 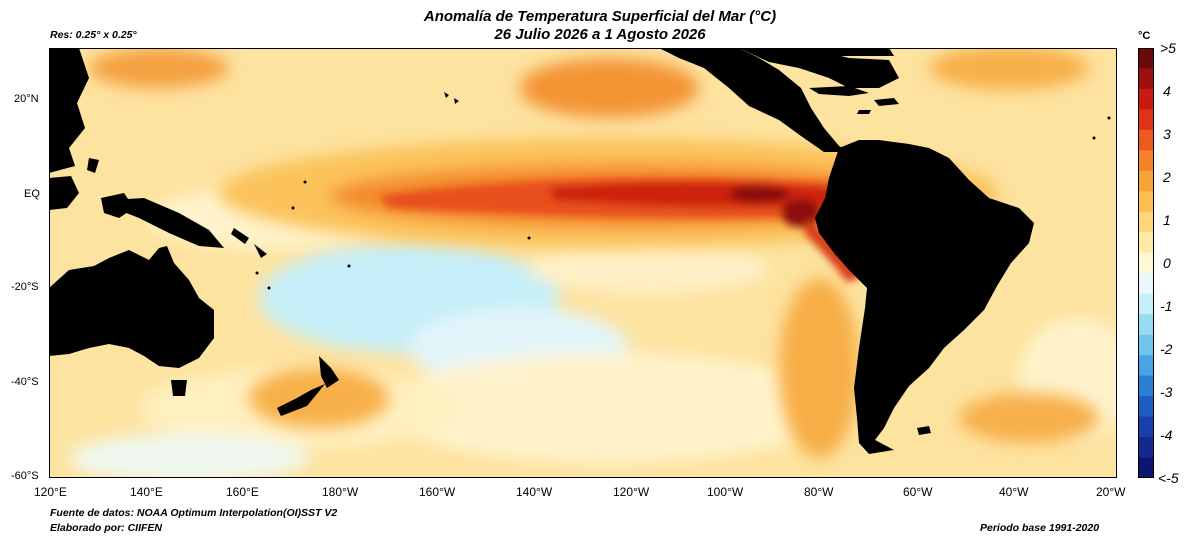 What do you see at coordinates (242, 492) in the screenshot?
I see `lon-label: 160°E` at bounding box center [242, 492].